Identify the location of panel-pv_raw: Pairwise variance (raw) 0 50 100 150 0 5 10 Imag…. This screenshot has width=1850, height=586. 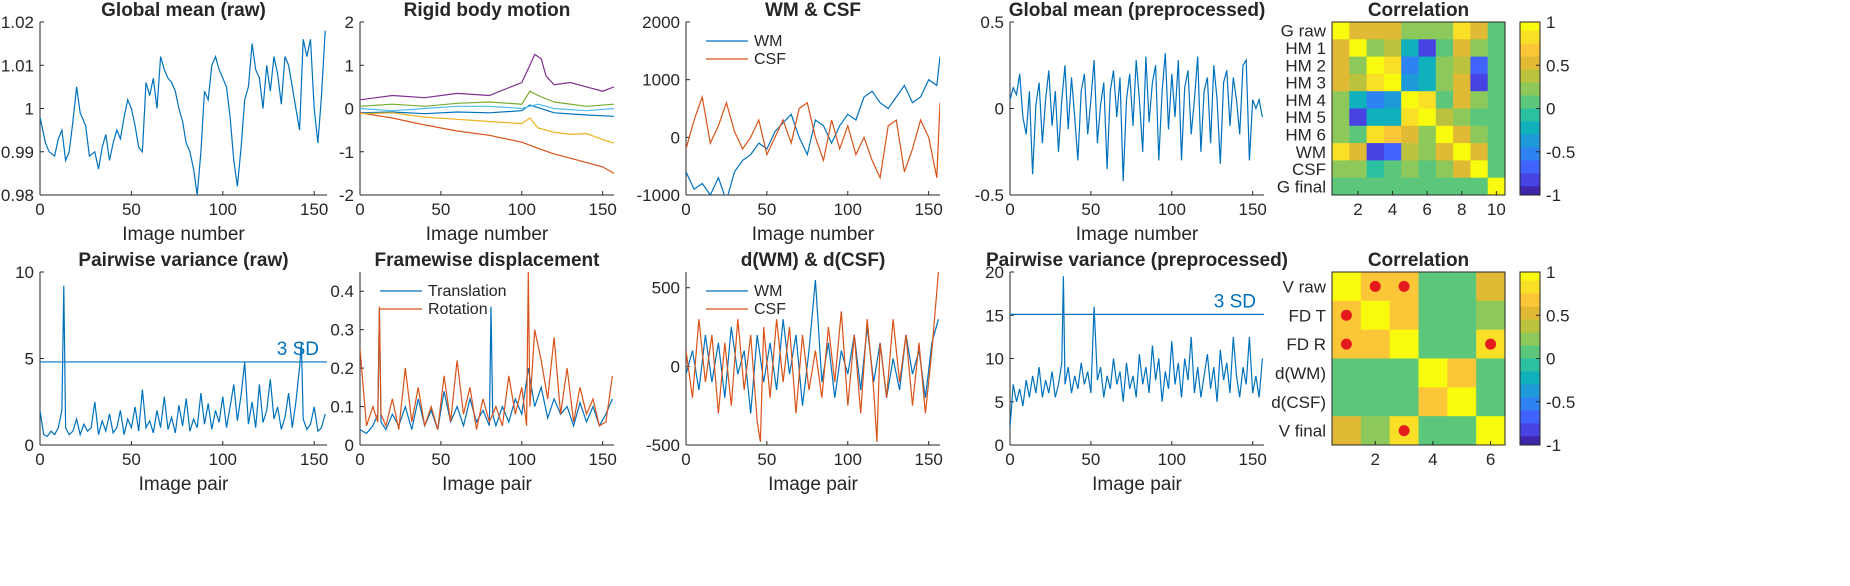
(171, 372).